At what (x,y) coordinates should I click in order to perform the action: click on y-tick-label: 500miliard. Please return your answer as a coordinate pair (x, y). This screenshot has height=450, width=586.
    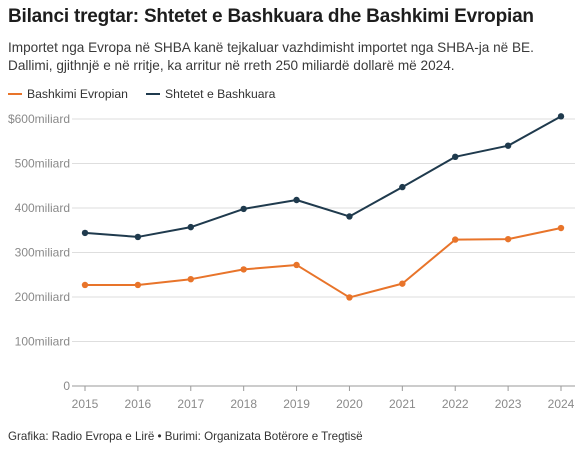
    Looking at the image, I should click on (42, 164).